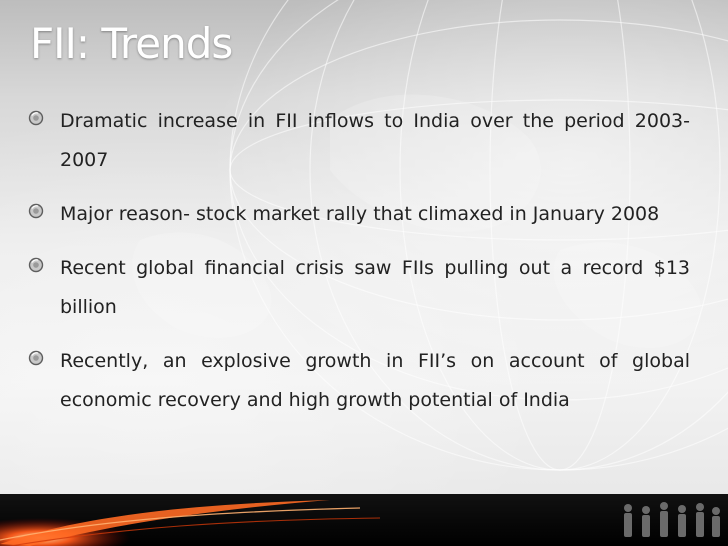  Describe the element at coordinates (131, 43) in the screenshot. I see `slide-title: FII: Trends` at that location.